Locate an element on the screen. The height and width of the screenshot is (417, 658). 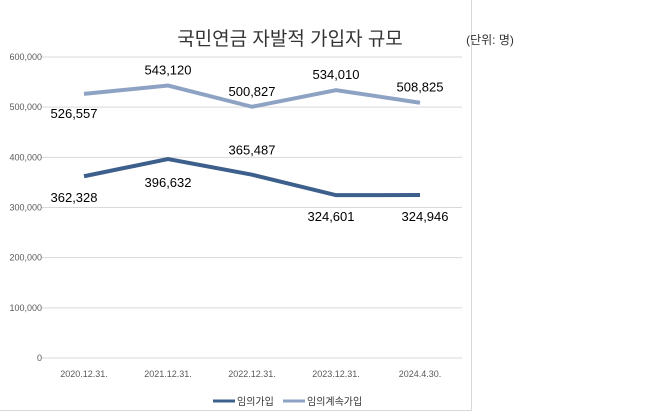
y-tick-label: 200,000 is located at coordinates (25, 258).